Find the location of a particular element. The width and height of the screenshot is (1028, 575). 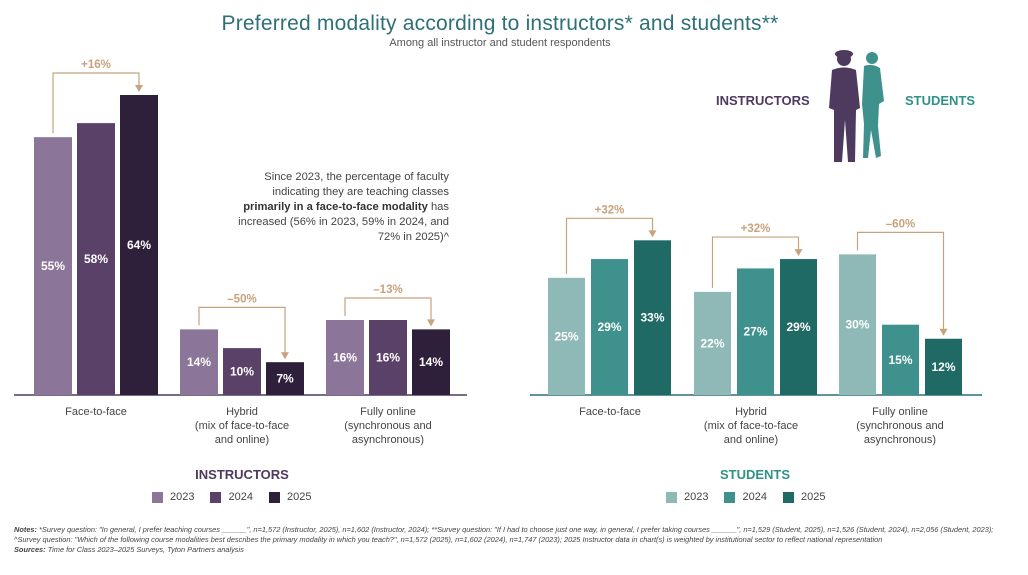

data-label: 25% is located at coordinates (566, 336).